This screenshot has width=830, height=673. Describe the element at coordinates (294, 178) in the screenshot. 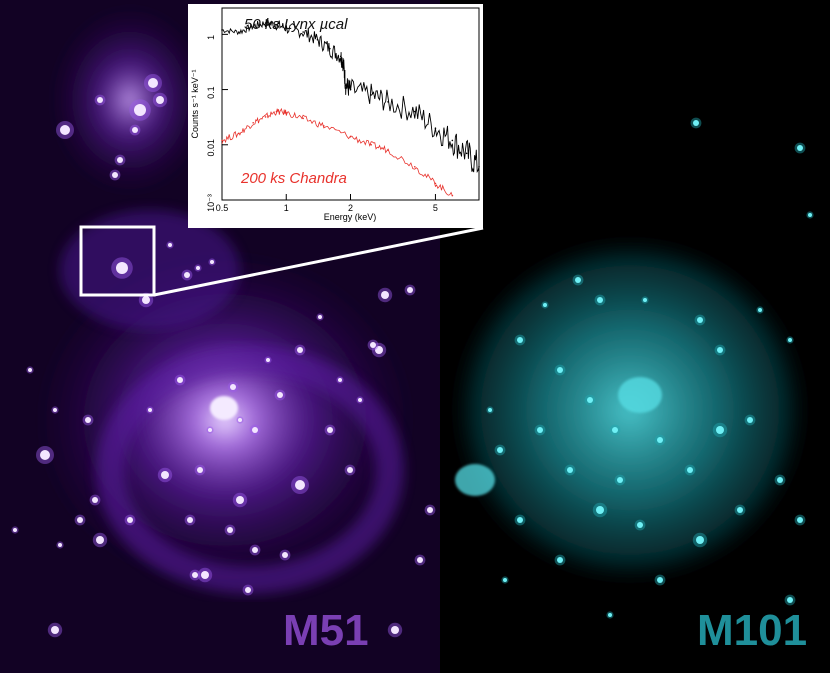

I see `chandra-series-label: 200 ks Chandra` at that location.